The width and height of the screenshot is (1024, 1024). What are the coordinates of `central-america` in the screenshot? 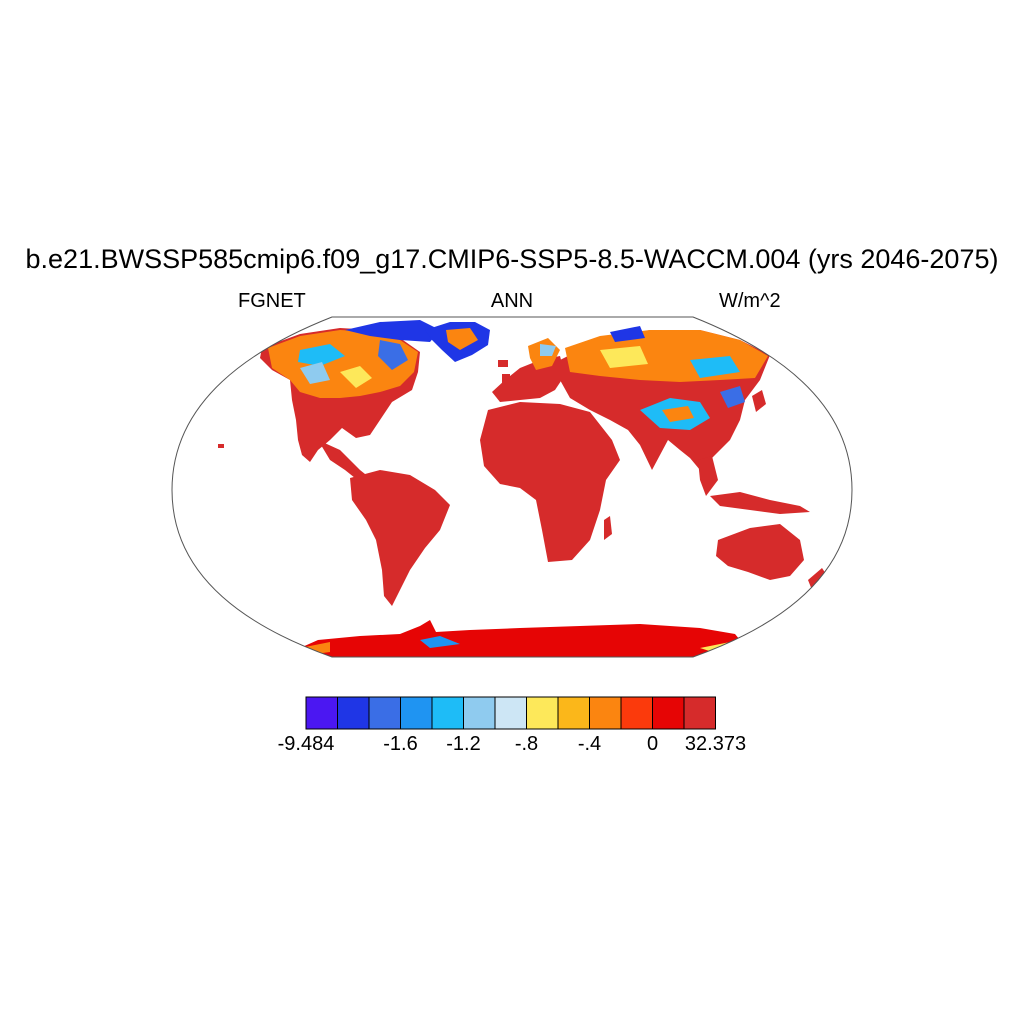 It's located at (344, 461).